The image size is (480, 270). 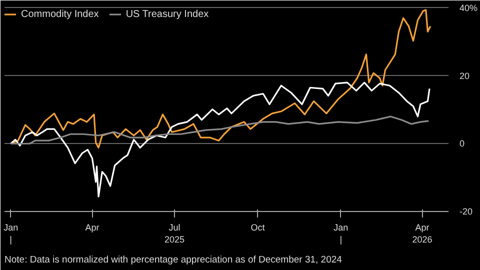 I want to click on y-tick-label: 0, so click(x=462, y=143).